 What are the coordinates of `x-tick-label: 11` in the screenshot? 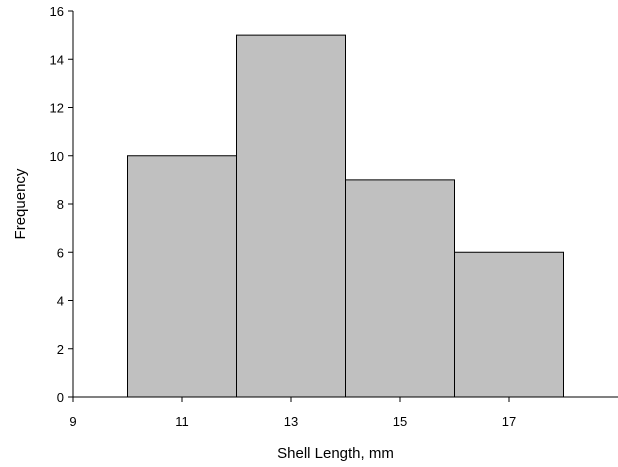 It's located at (182, 421).